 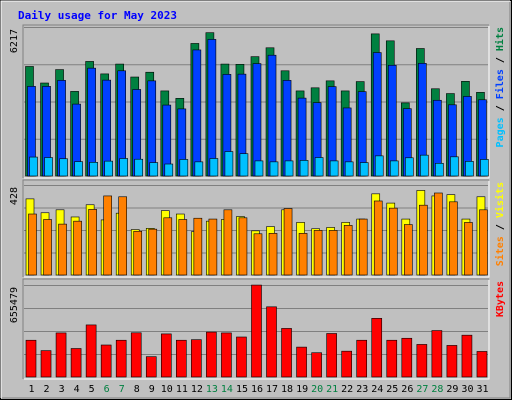 What do you see at coordinates (347, 389) in the screenshot?
I see `x-tick-label: 22` at bounding box center [347, 389].